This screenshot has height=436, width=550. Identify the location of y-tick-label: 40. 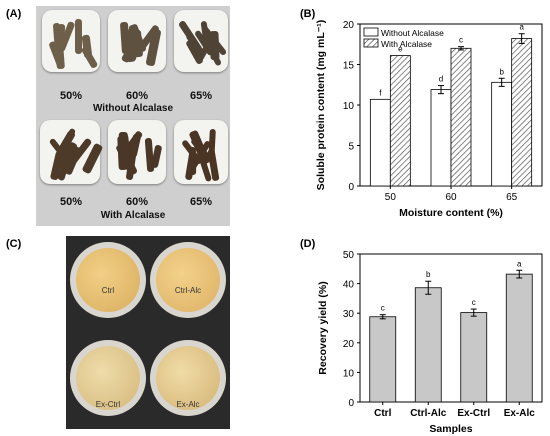
(349, 285).